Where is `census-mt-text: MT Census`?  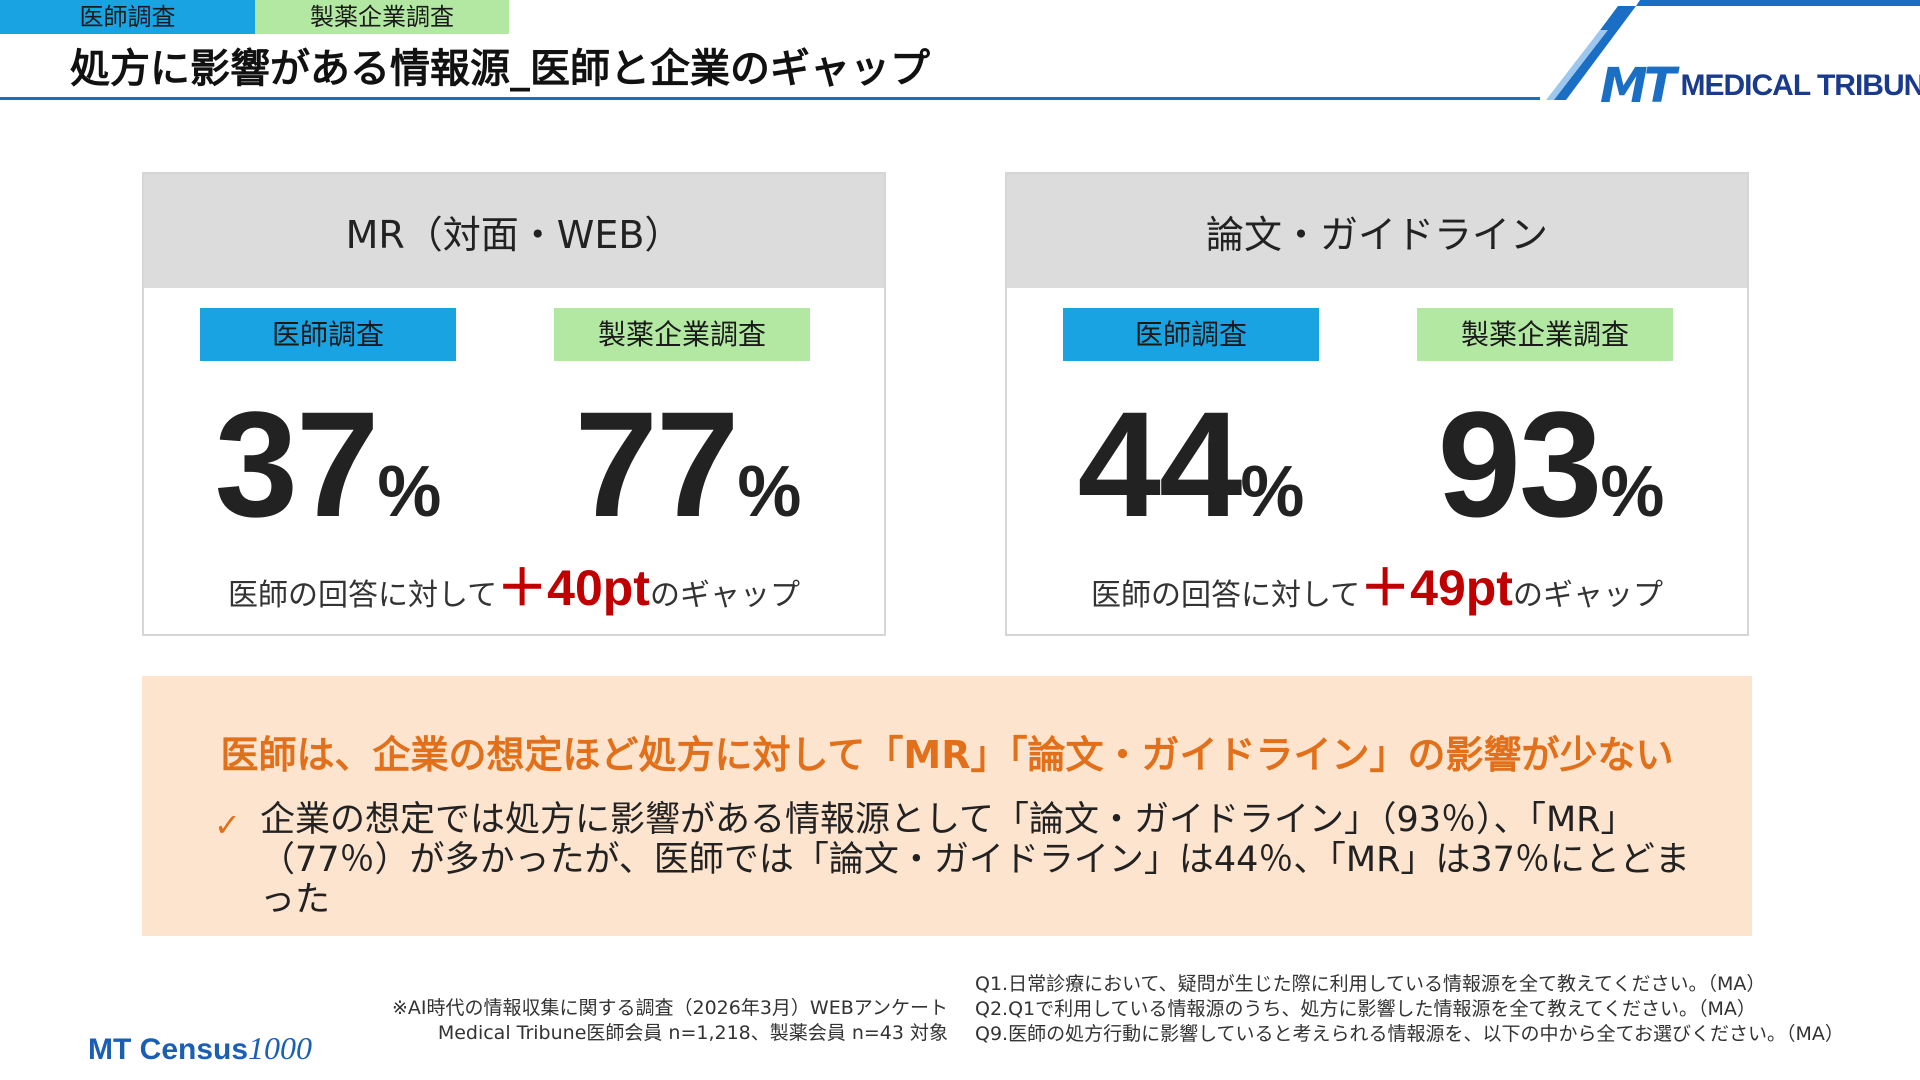 census-mt-text: MT Census is located at coordinates (168, 1049).